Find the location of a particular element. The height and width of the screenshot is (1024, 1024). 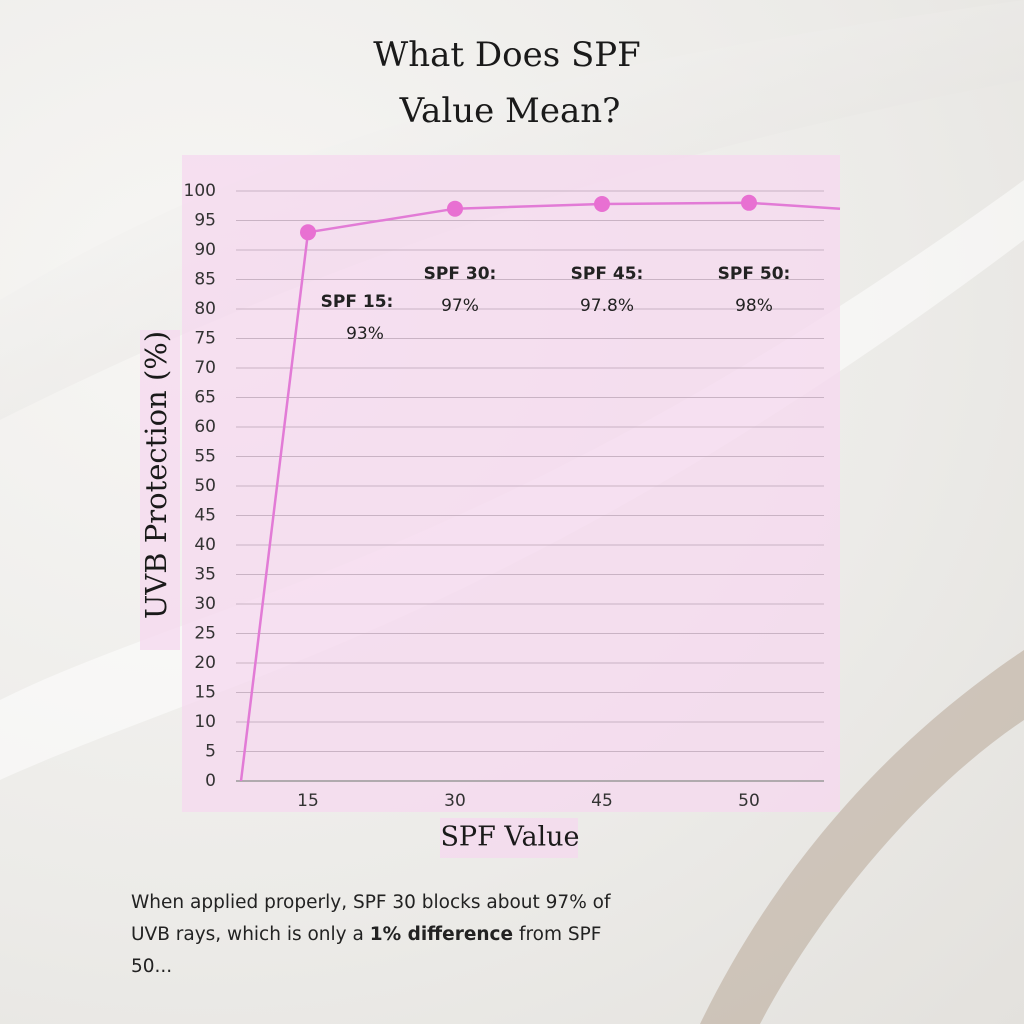

x-tick-label: 30 is located at coordinates (455, 801).